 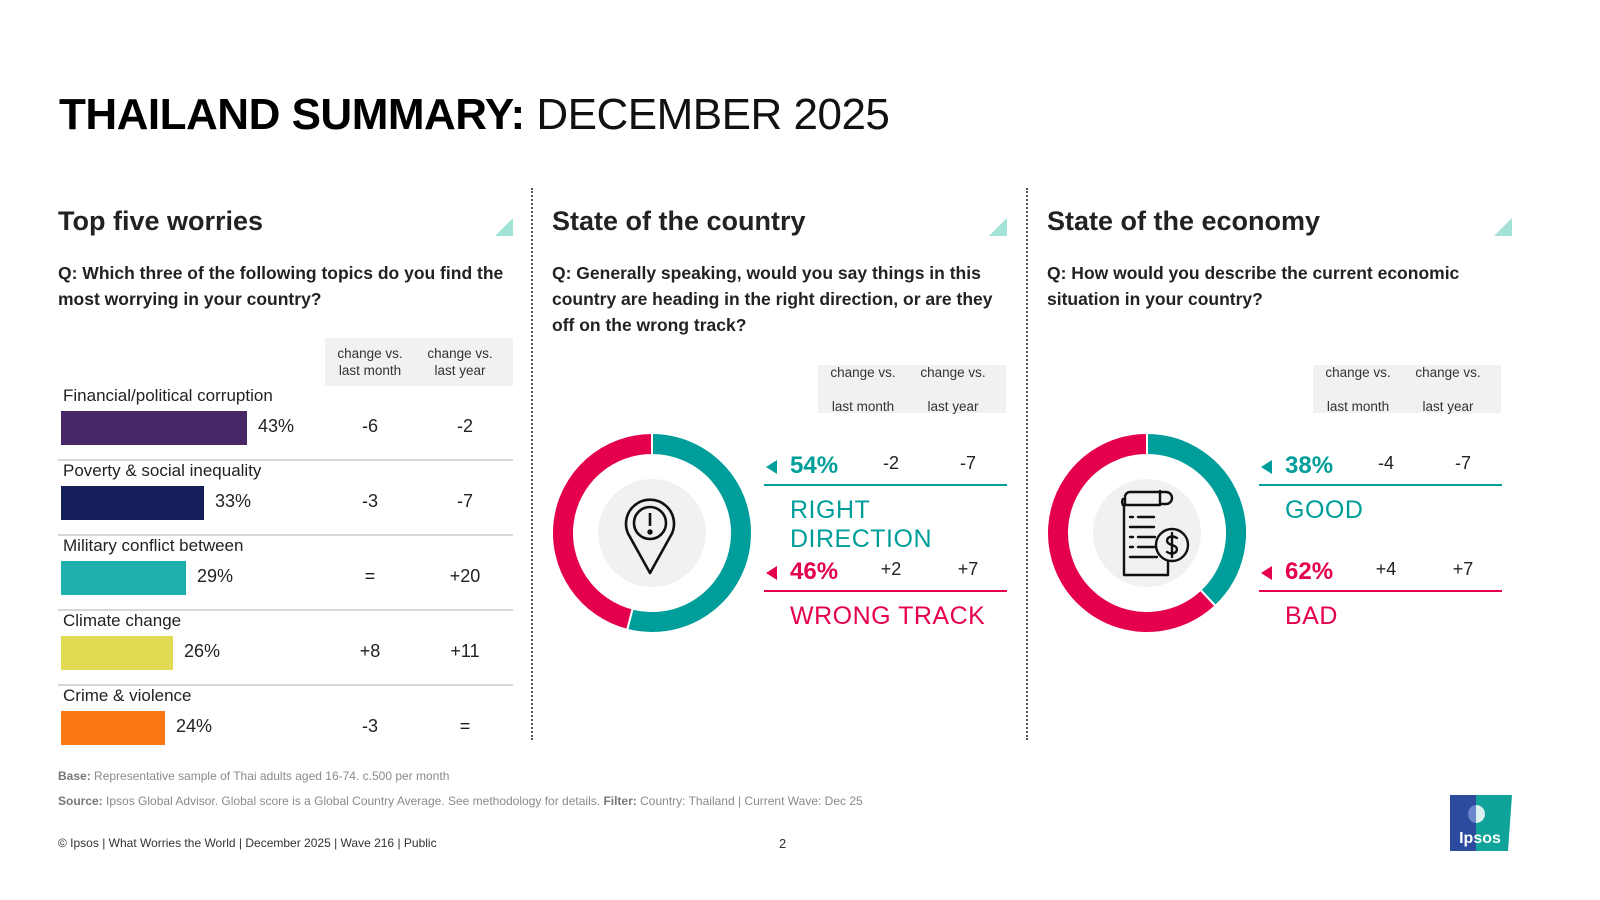 I want to click on change-month: -4, so click(x=1385, y=463).